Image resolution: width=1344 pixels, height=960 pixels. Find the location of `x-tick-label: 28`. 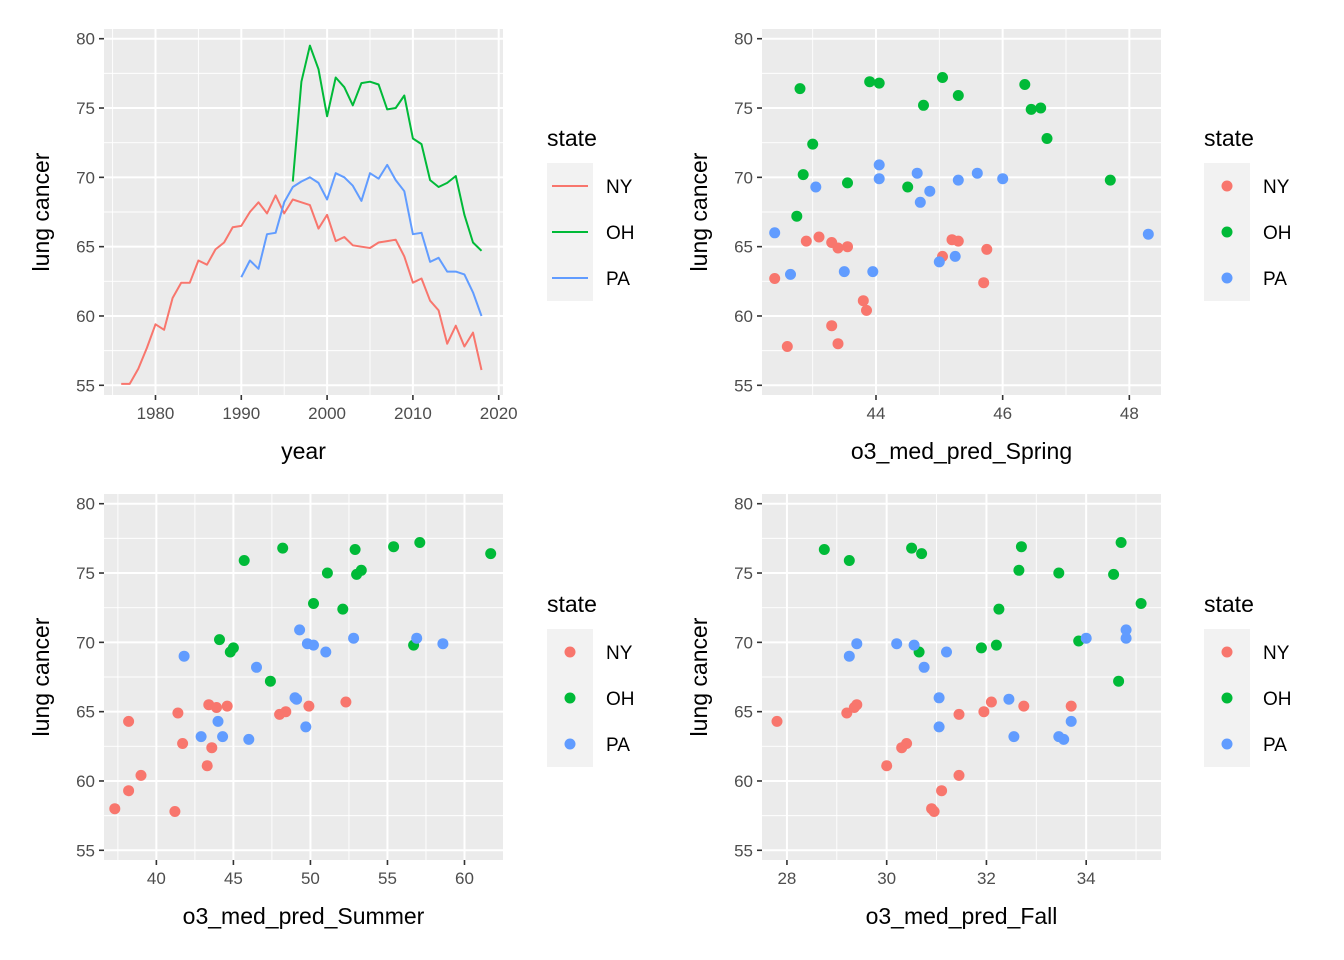

x-tick-label: 28 is located at coordinates (786, 878).